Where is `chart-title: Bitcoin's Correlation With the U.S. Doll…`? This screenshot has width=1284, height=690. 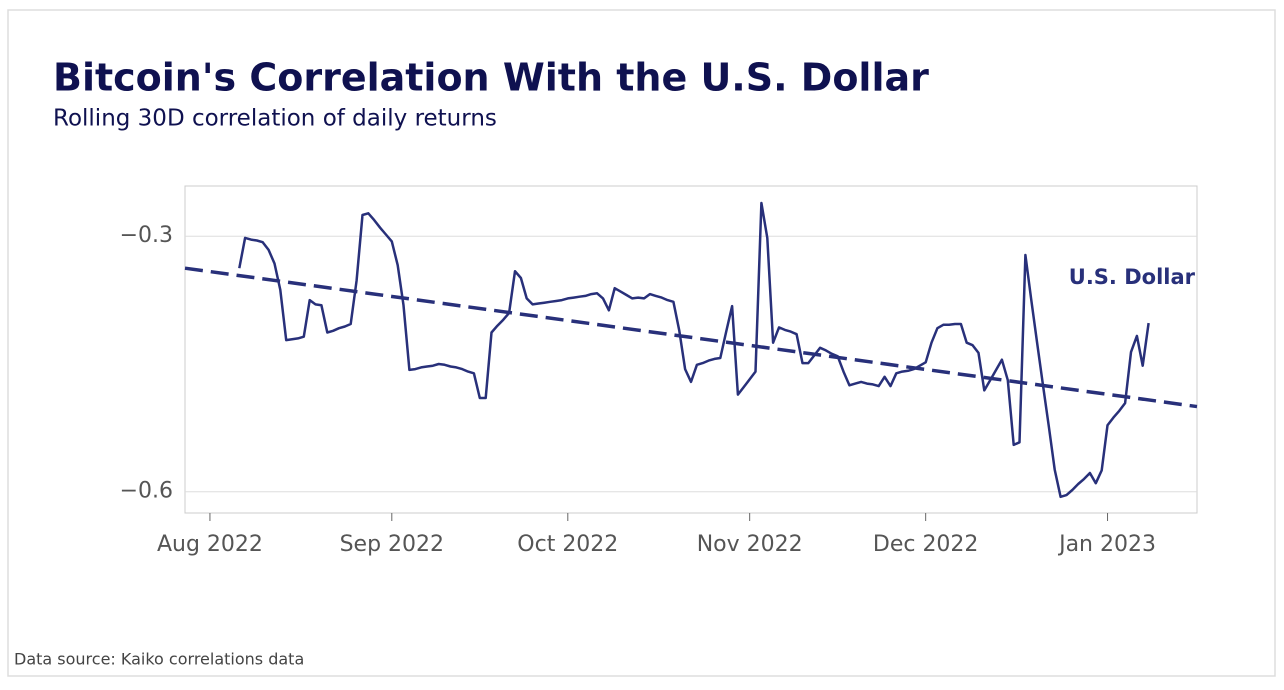
chart-title: Bitcoin's Correlation With the U.S. Doll… is located at coordinates (491, 78).